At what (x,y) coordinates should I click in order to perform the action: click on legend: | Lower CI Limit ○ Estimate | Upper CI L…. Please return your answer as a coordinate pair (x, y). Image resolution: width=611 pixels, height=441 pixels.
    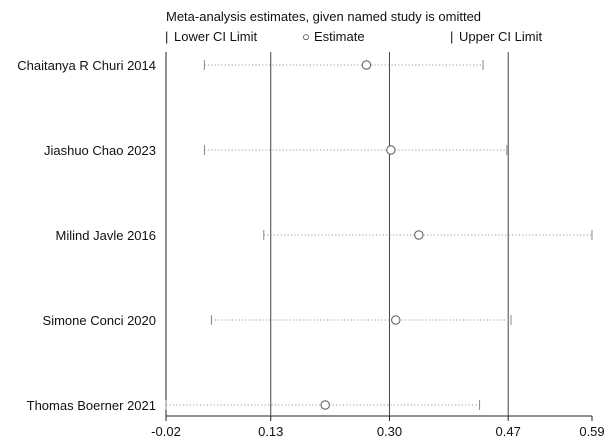
    Looking at the image, I should click on (353, 36).